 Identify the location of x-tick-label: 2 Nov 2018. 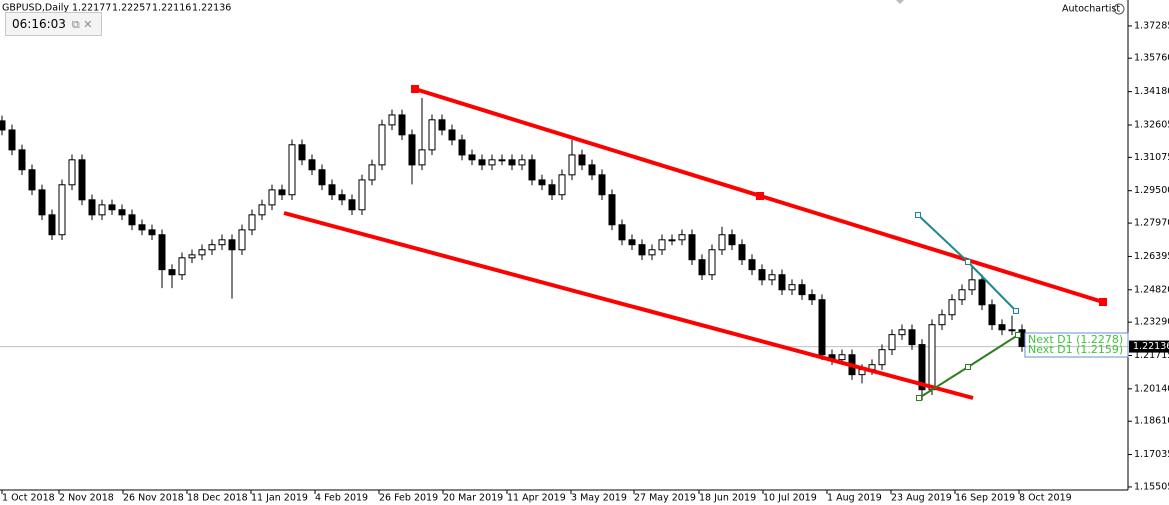
(86, 498).